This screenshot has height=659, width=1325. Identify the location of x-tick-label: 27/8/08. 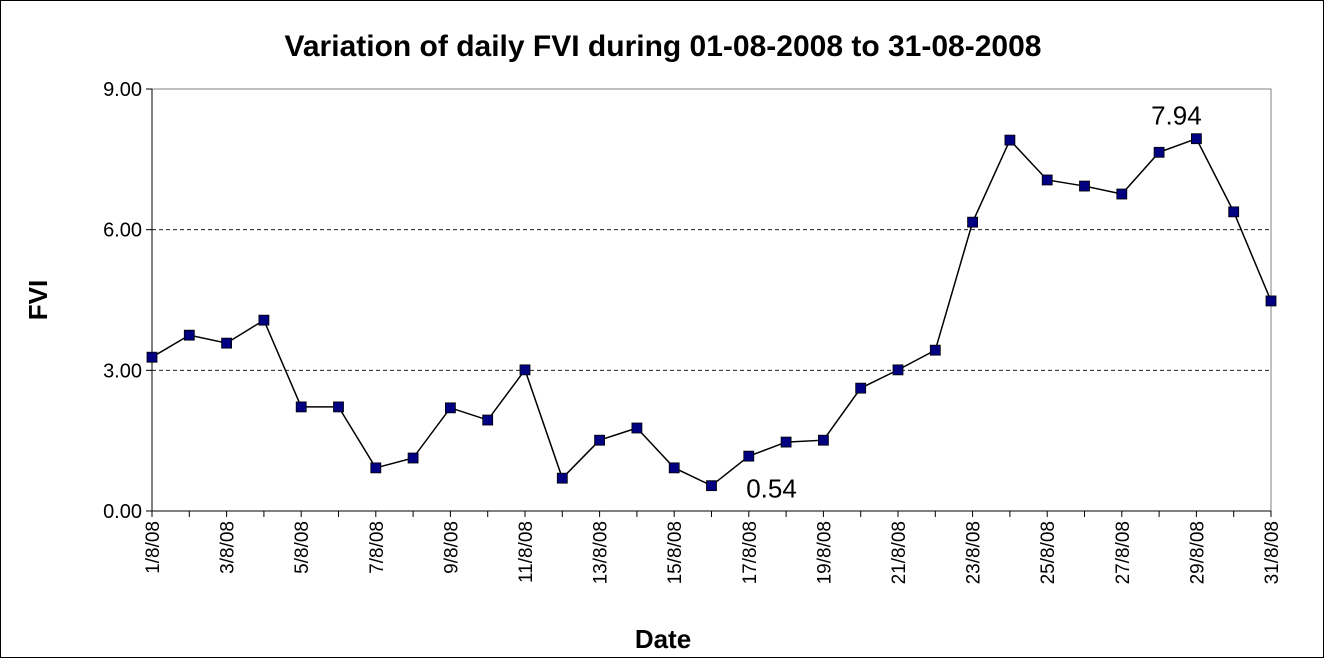
(1123, 552).